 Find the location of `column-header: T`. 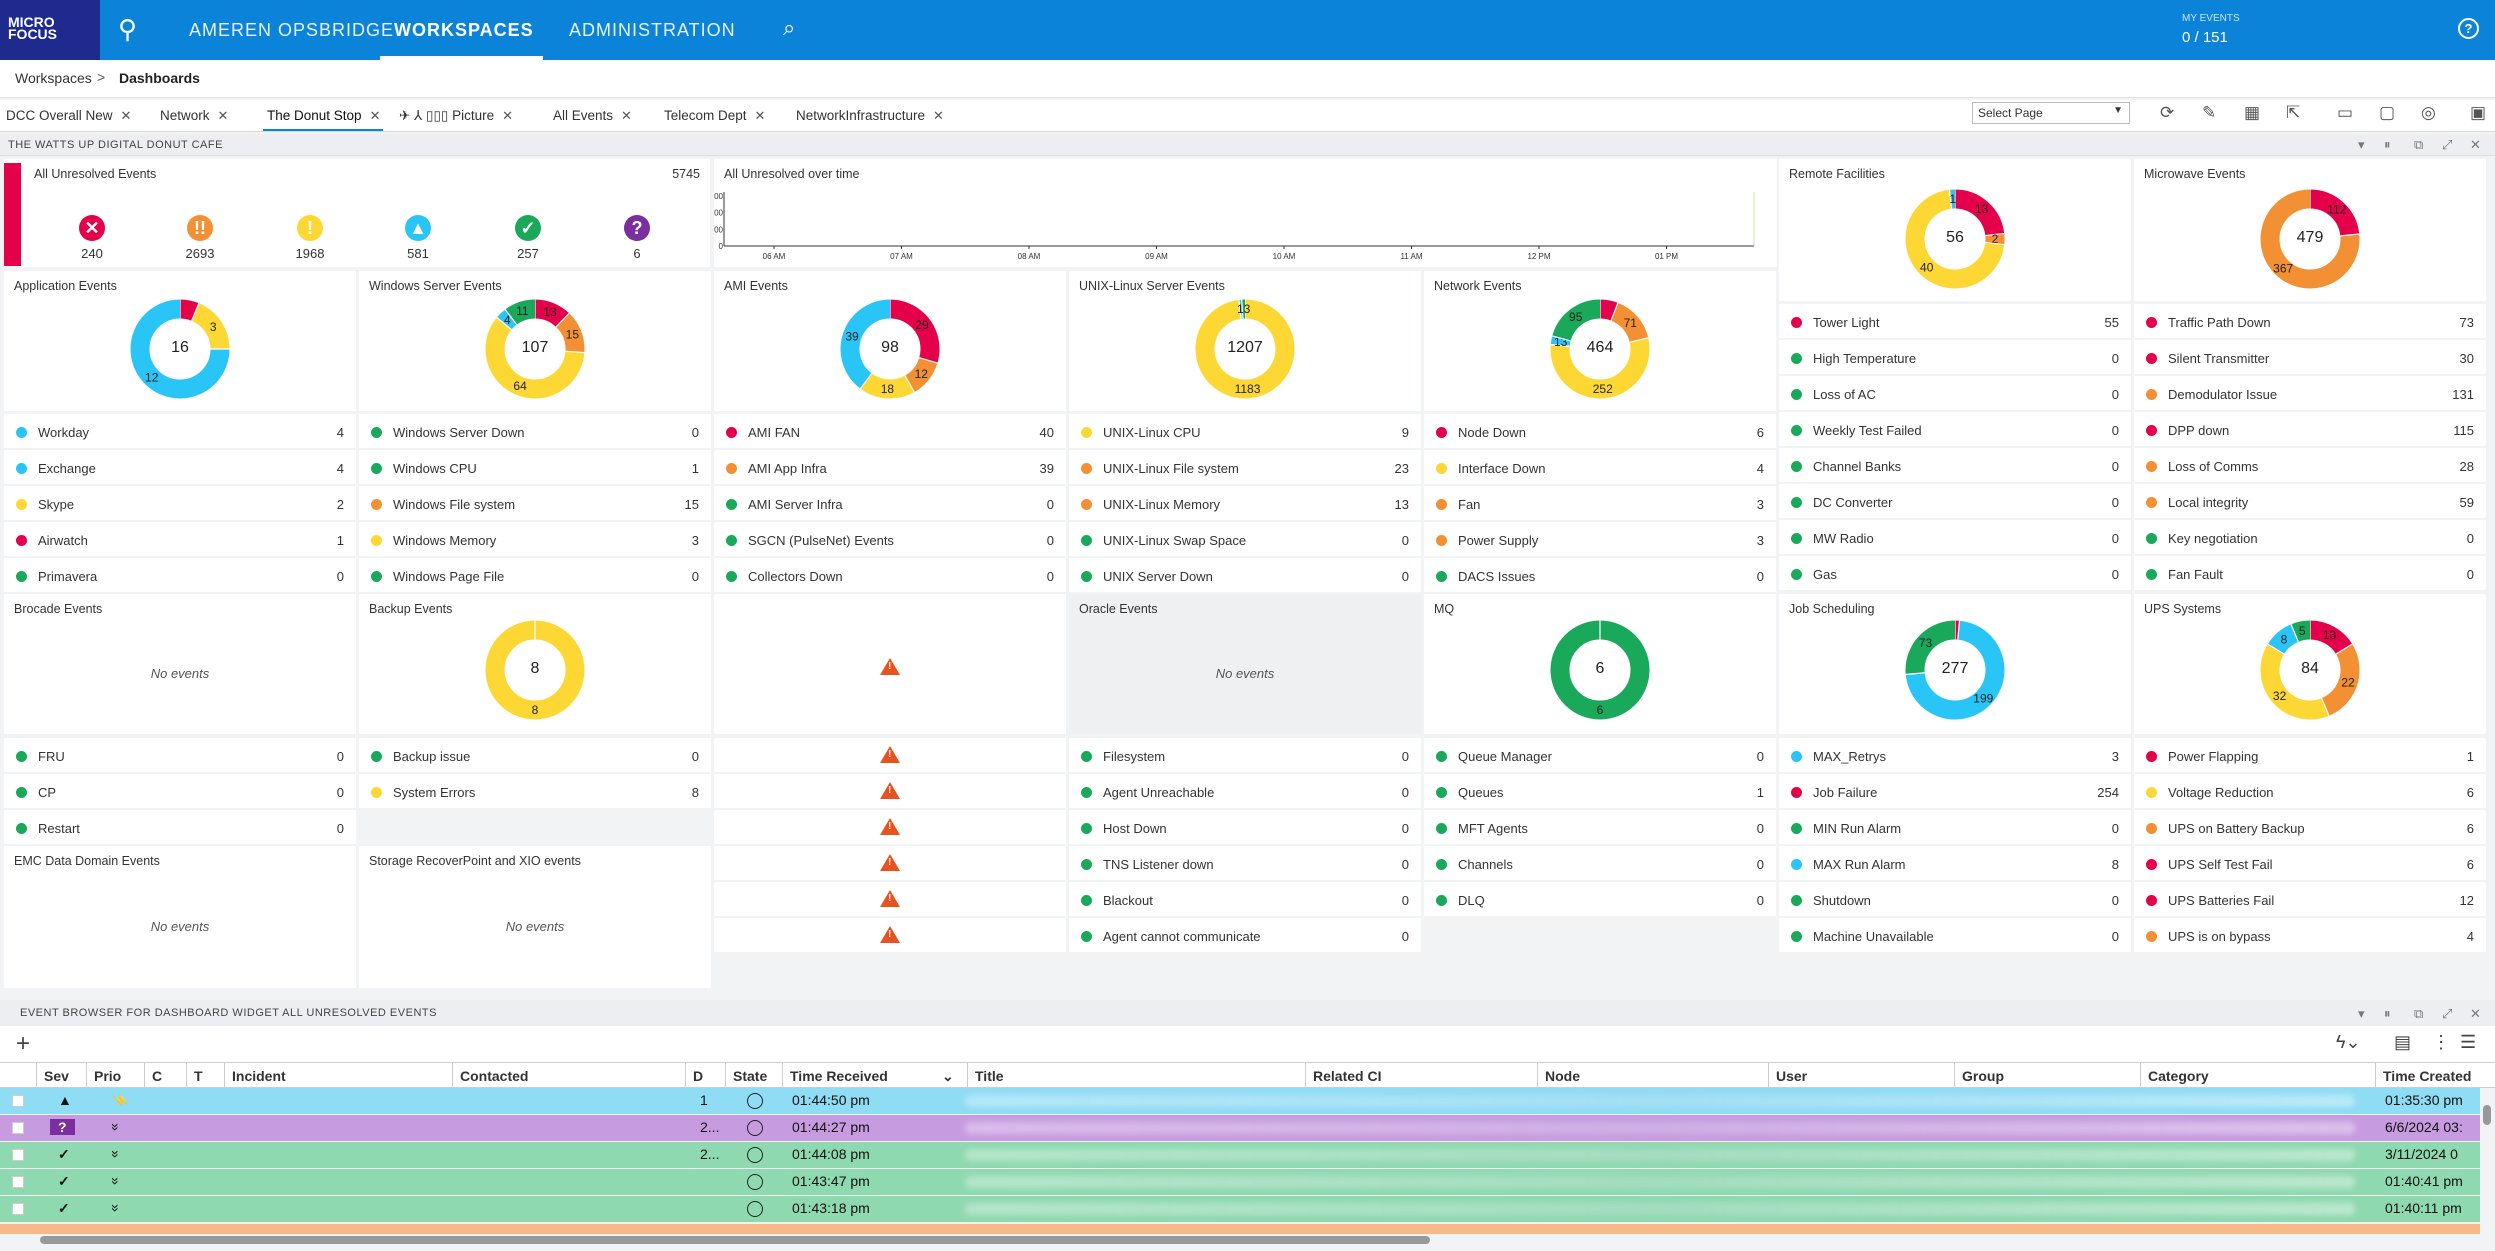

column-header: T is located at coordinates (198, 1076).